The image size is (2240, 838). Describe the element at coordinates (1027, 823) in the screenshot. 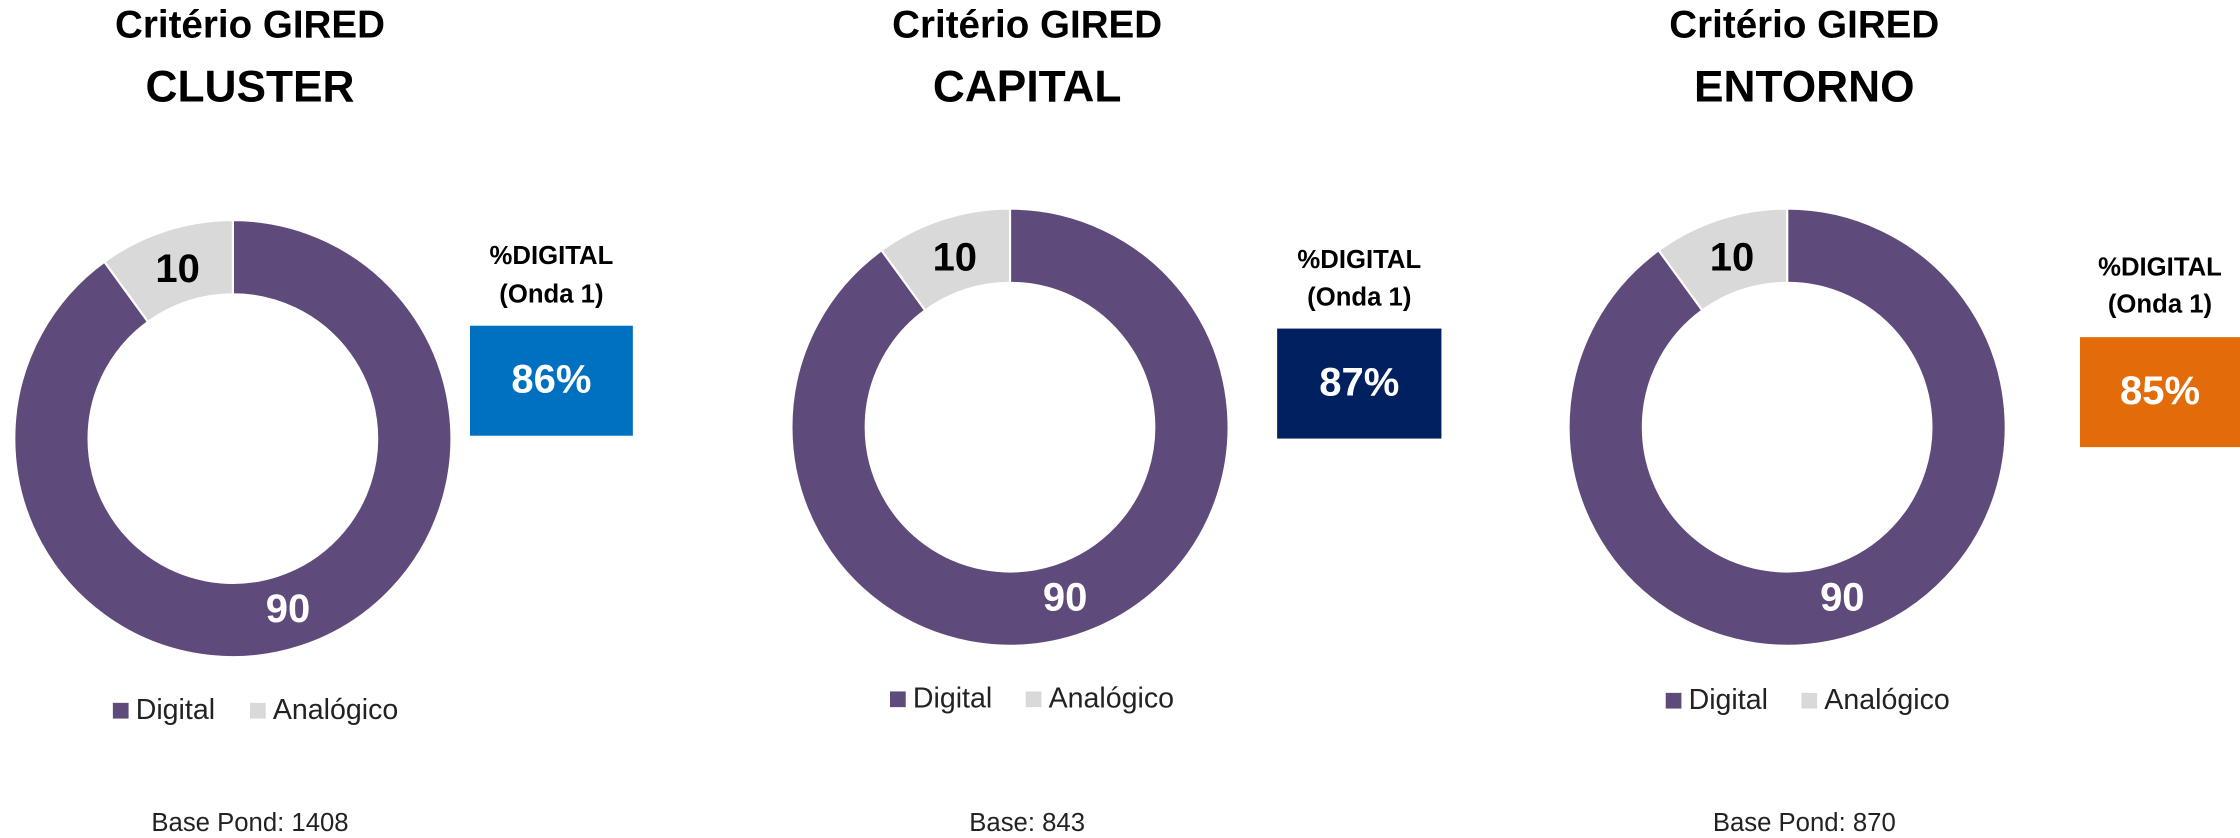

I see `base-note: Base: 843` at that location.